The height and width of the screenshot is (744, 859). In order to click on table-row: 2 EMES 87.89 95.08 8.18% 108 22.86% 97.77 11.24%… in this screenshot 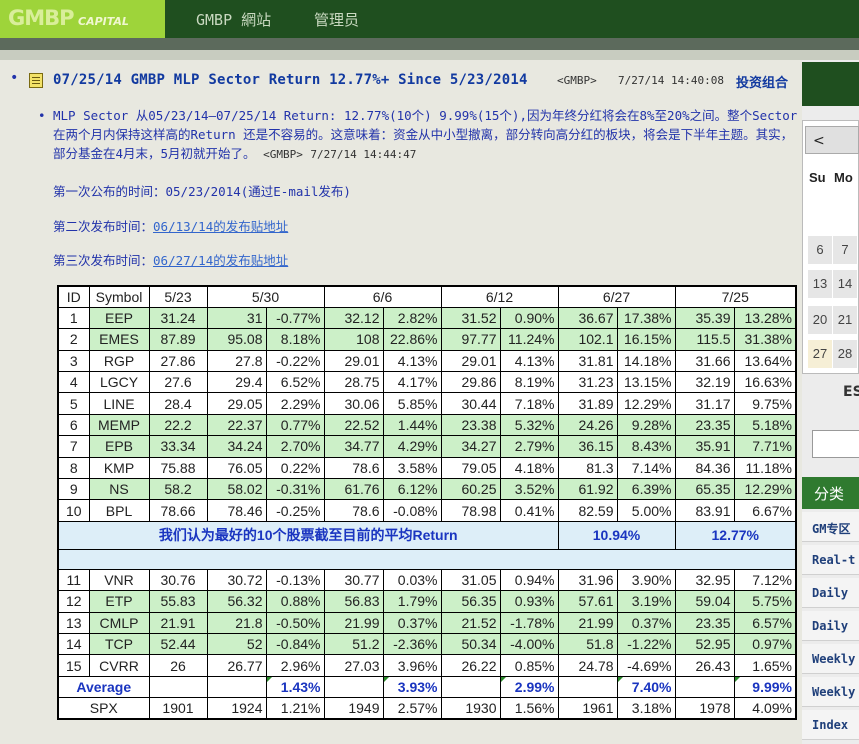, I will do `click(427, 339)`.